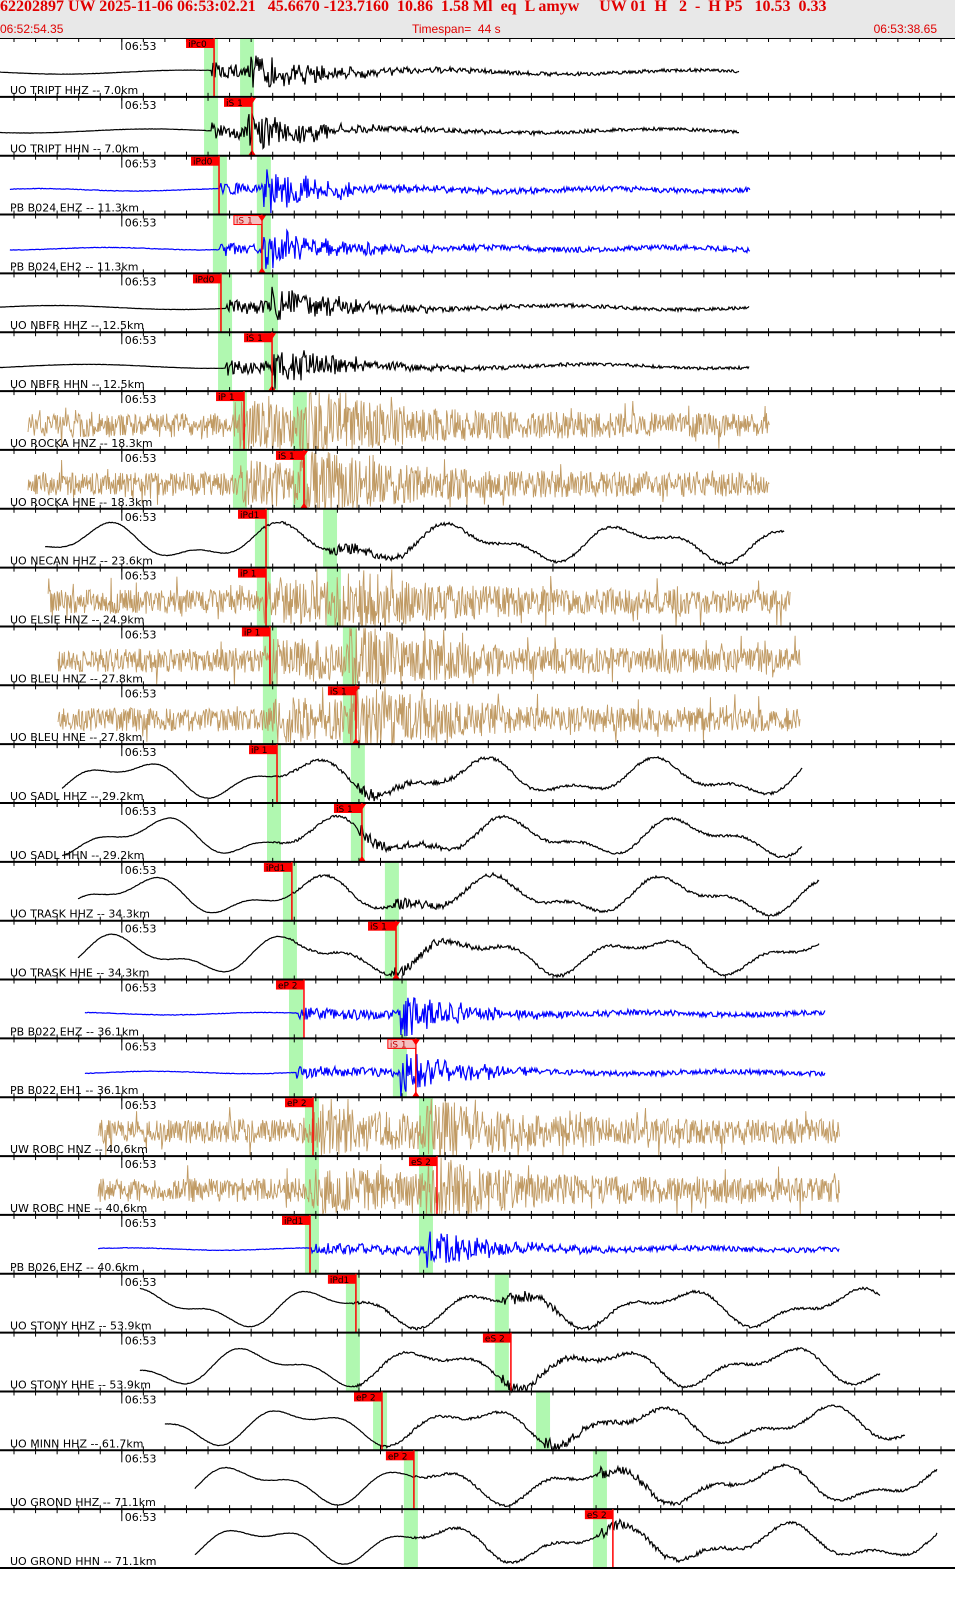  I want to click on trace-panel: 06:53 UO NBFR HHN -- 12.5km iS 1, so click(477, 360).